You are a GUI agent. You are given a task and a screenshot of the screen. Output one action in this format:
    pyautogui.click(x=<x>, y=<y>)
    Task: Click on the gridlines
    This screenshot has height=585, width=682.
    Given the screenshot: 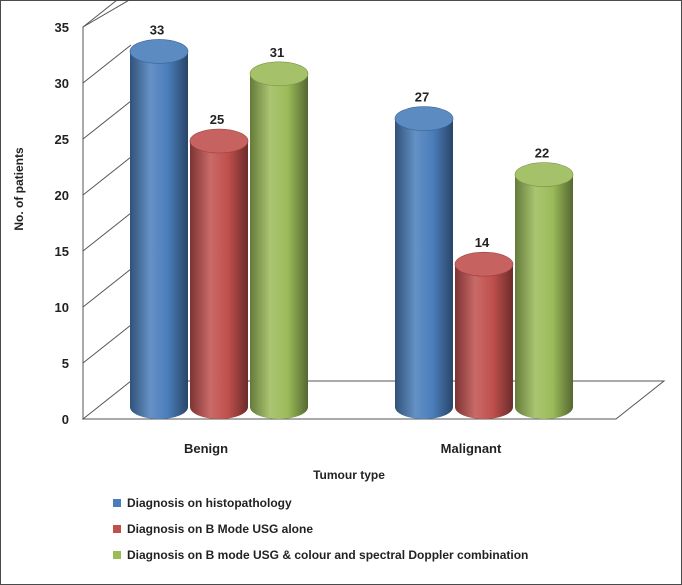 What is the action you would take?
    pyautogui.click(x=107, y=182)
    